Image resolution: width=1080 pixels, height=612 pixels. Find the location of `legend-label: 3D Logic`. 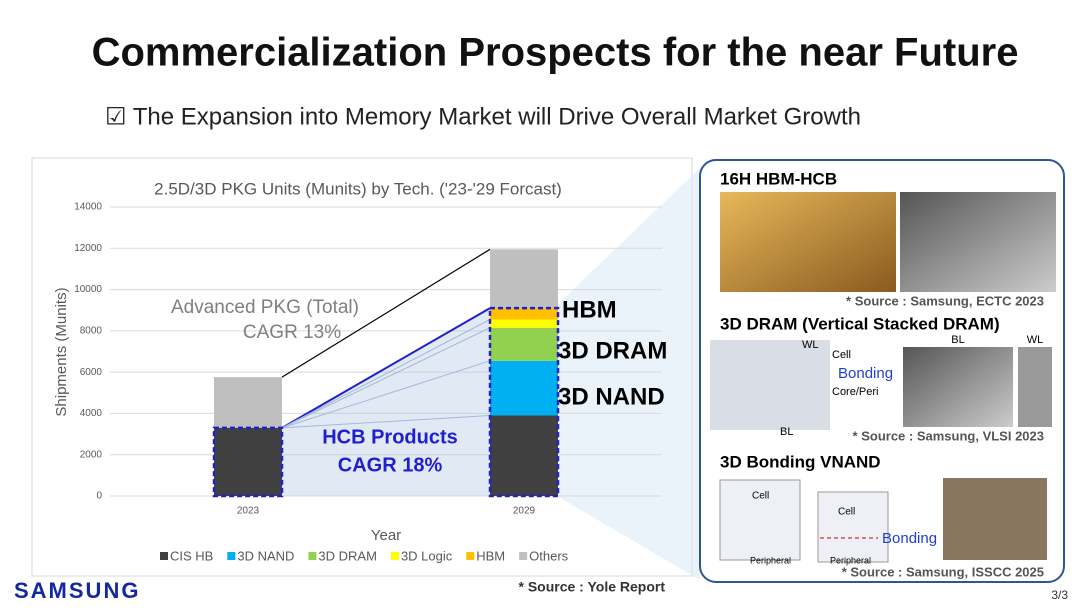

legend-label: 3D Logic is located at coordinates (427, 555).